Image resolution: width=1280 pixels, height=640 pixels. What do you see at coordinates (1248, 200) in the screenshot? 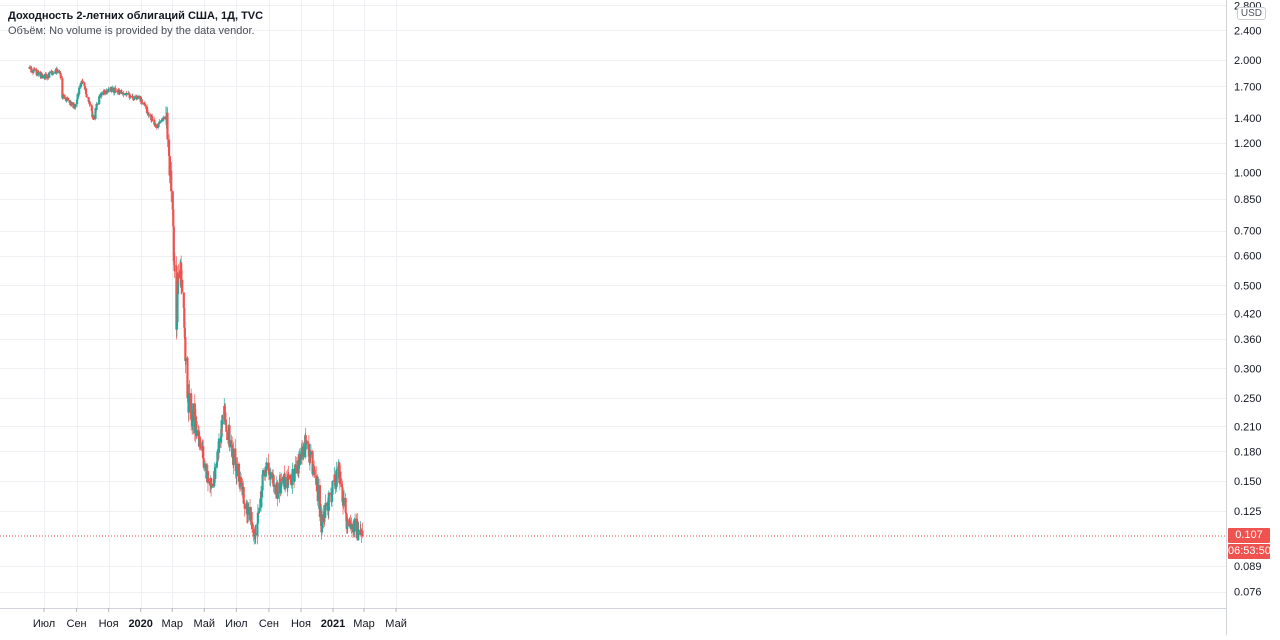
I see `price-tick-label: 0.850` at bounding box center [1248, 200].